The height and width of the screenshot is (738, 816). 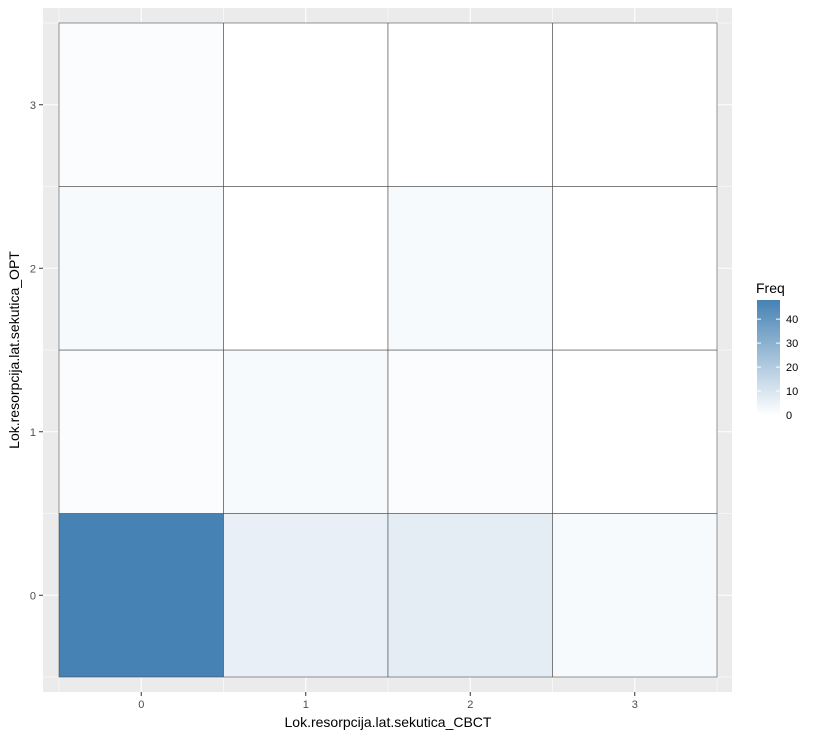 I want to click on legend-tick-label: 10, so click(x=792, y=392).